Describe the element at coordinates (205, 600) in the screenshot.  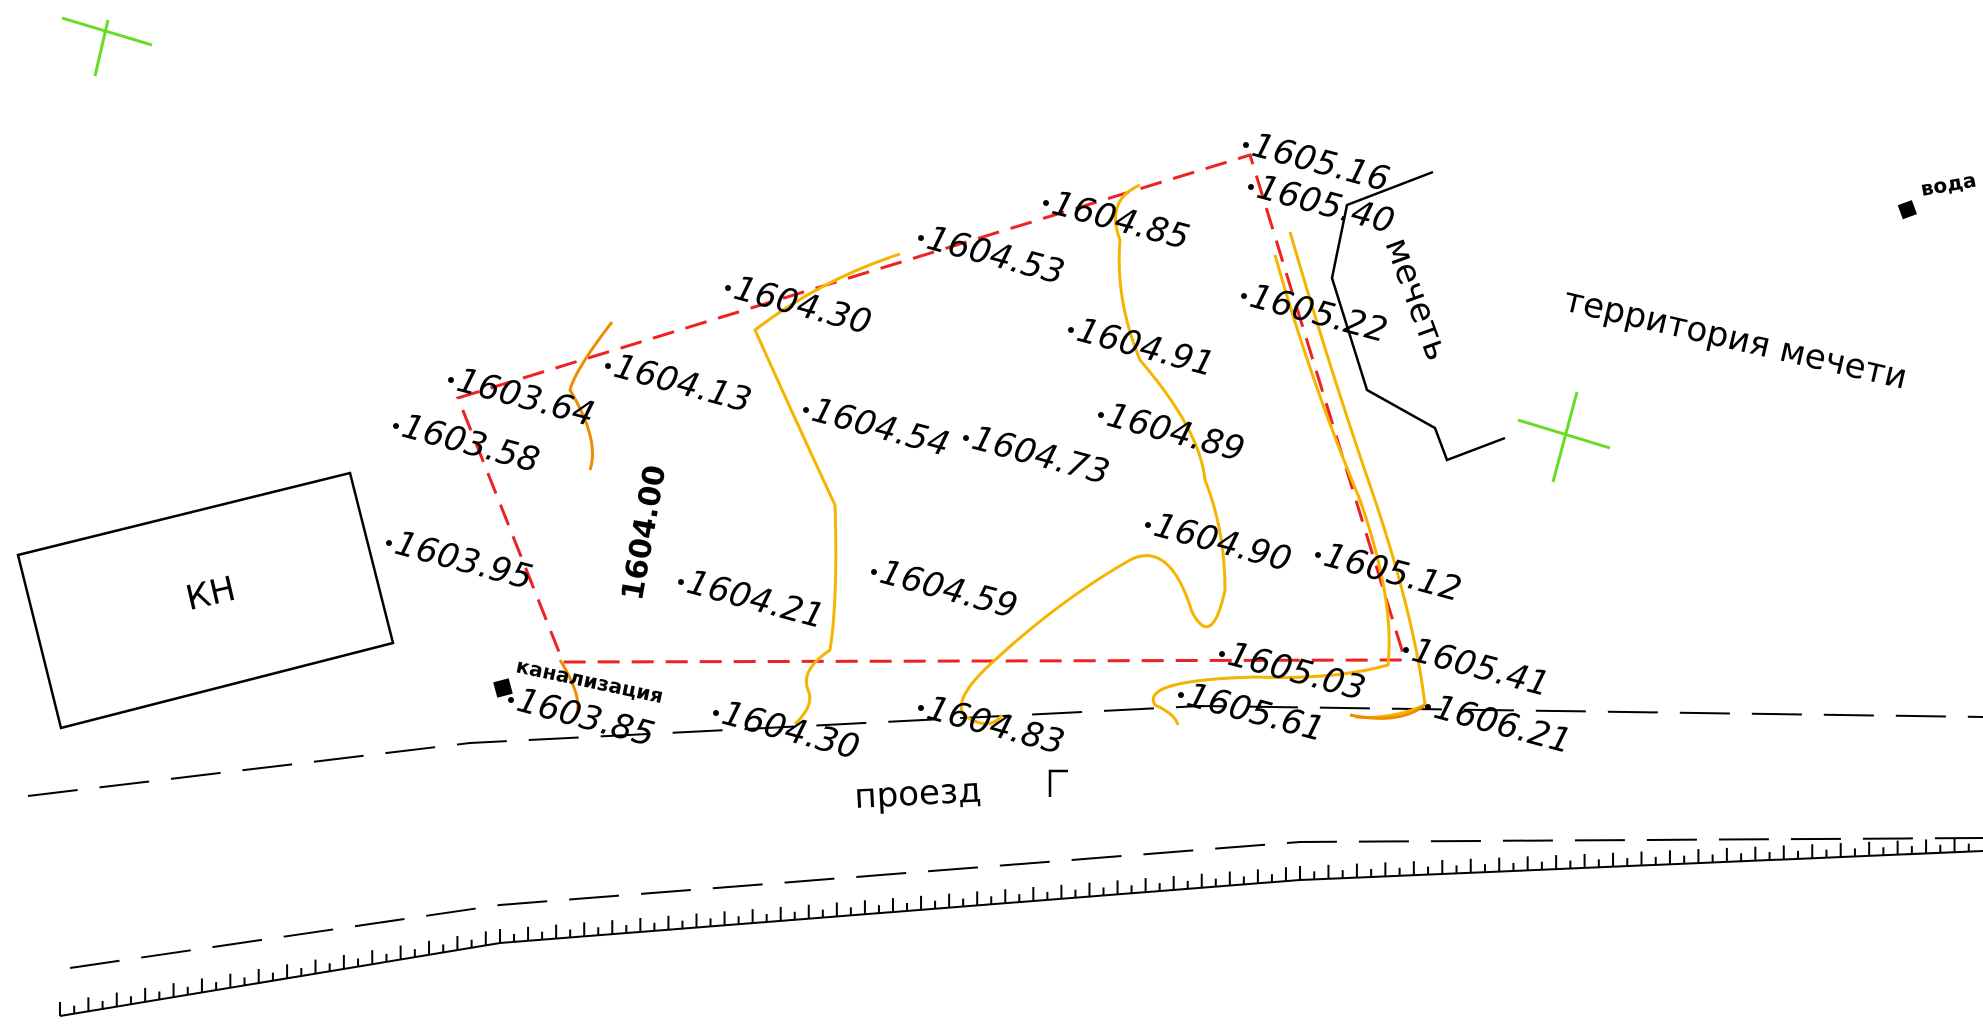
I see `building-kn: КН` at that location.